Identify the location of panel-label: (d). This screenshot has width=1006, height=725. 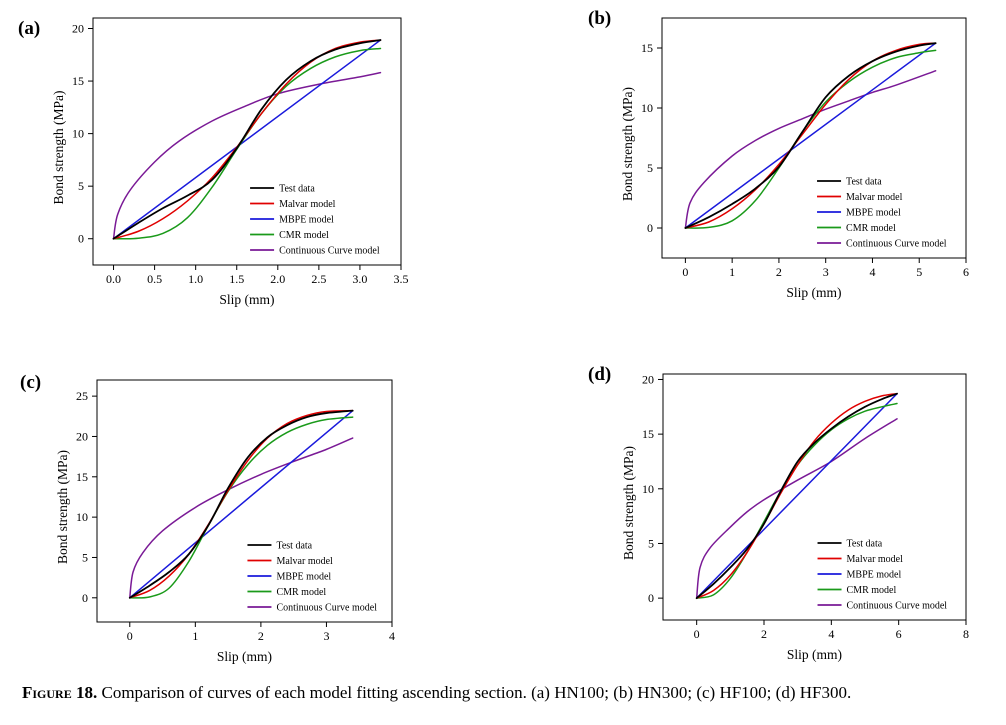
(599, 374).